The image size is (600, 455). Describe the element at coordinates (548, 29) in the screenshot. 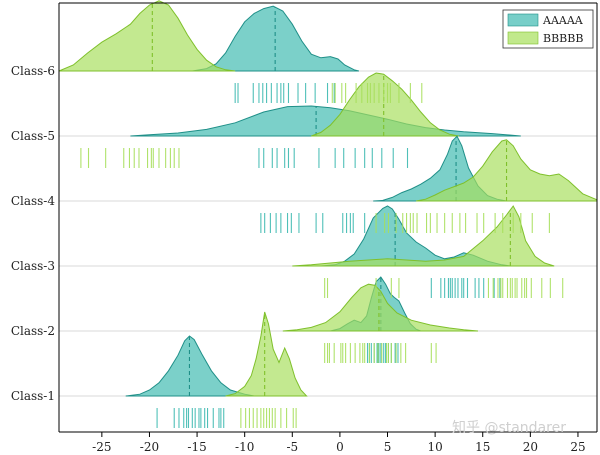

I see `legend: AAAAA BBBBB` at that location.